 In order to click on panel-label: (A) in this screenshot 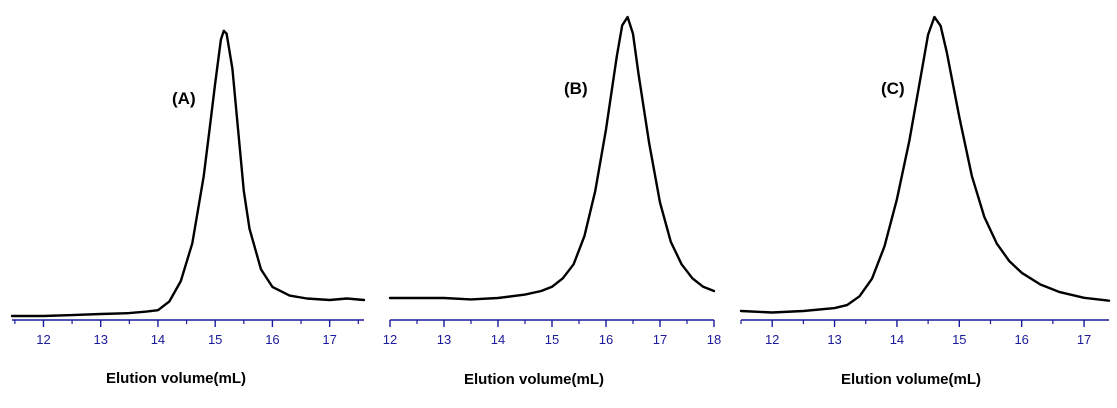, I will do `click(184, 98)`.